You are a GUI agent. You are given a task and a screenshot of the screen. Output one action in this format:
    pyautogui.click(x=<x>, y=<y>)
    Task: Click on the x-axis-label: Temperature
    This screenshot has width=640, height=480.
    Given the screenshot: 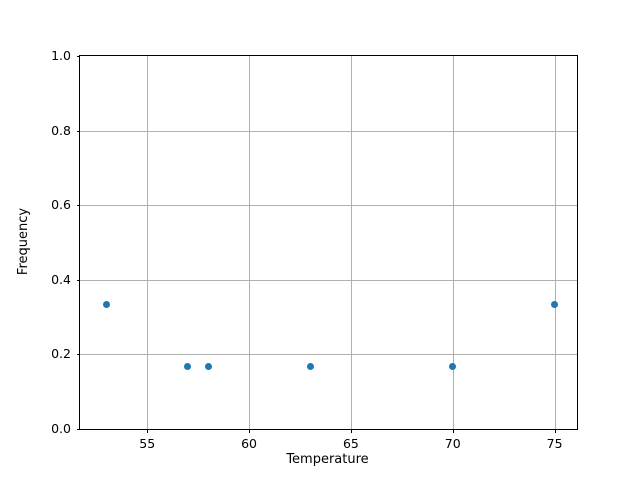 What is the action you would take?
    pyautogui.click(x=327, y=459)
    